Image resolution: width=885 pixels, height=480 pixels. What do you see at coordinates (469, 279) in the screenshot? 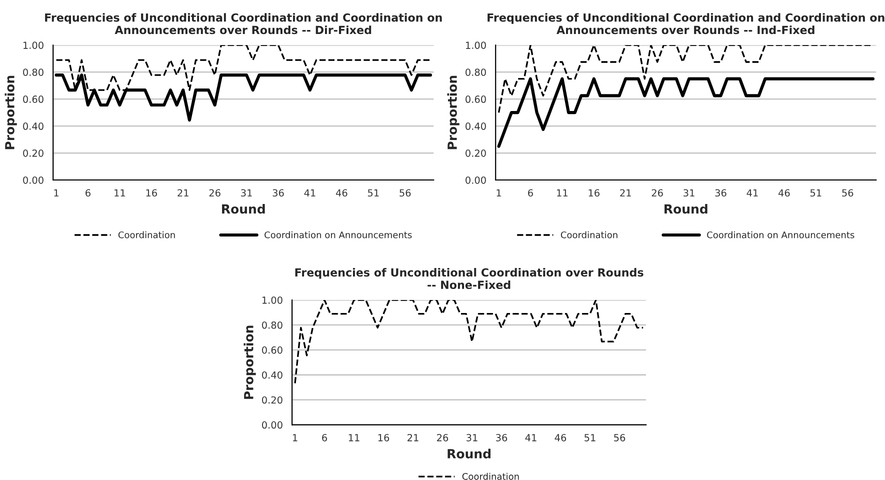
I see `chart-title: Frequencies of Unconditional Coordination over Rounds -- None-Fixed` at bounding box center [469, 279].